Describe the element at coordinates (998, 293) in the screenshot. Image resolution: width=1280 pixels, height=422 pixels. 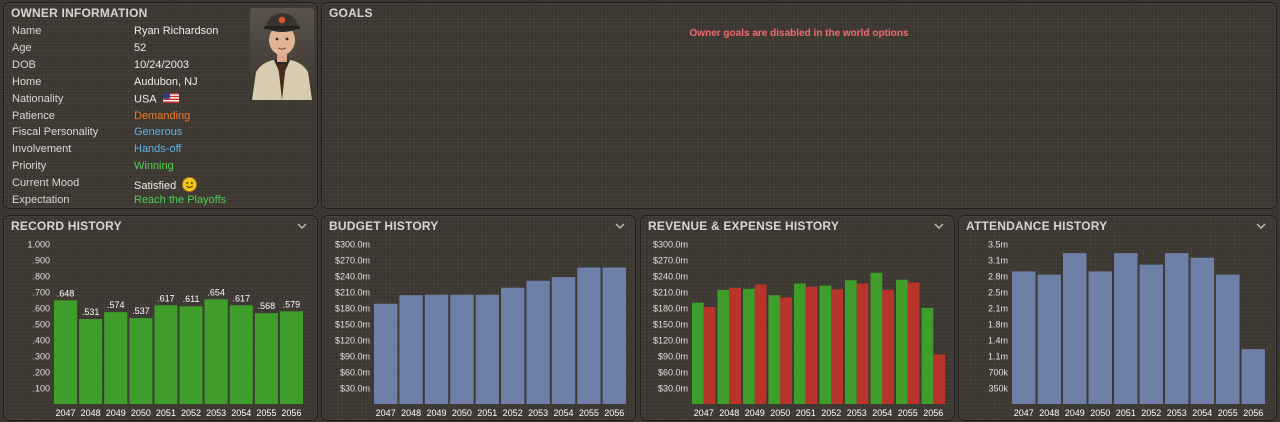
I see `y-tick-label: 2.5m` at that location.